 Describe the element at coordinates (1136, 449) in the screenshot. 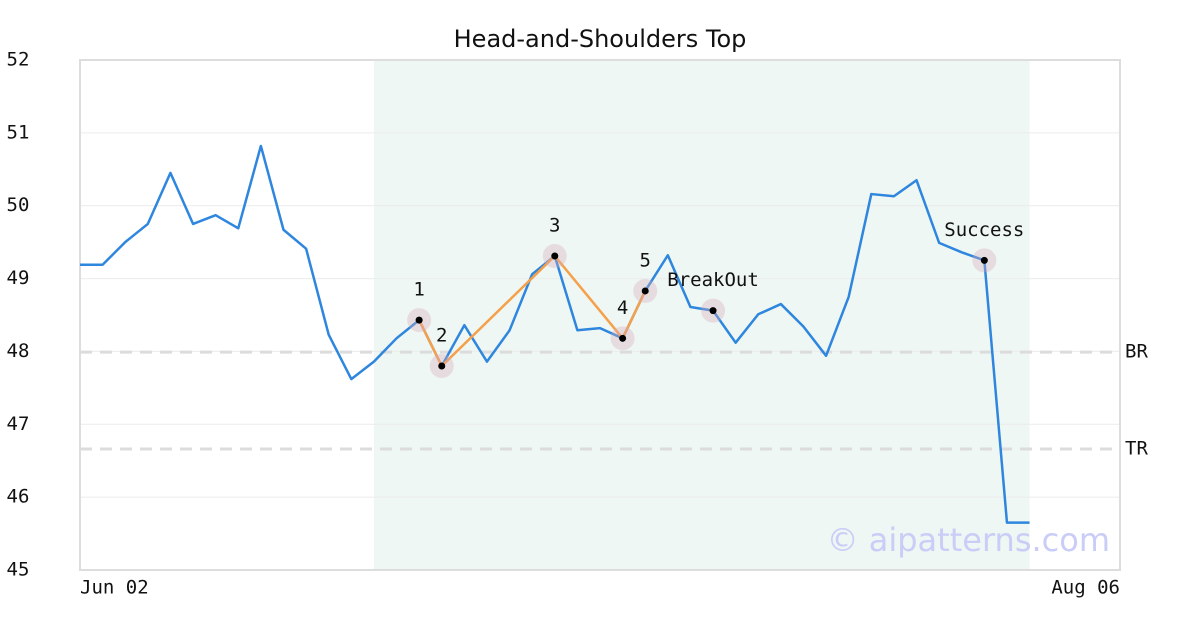

I see `reference-label: TR` at that location.